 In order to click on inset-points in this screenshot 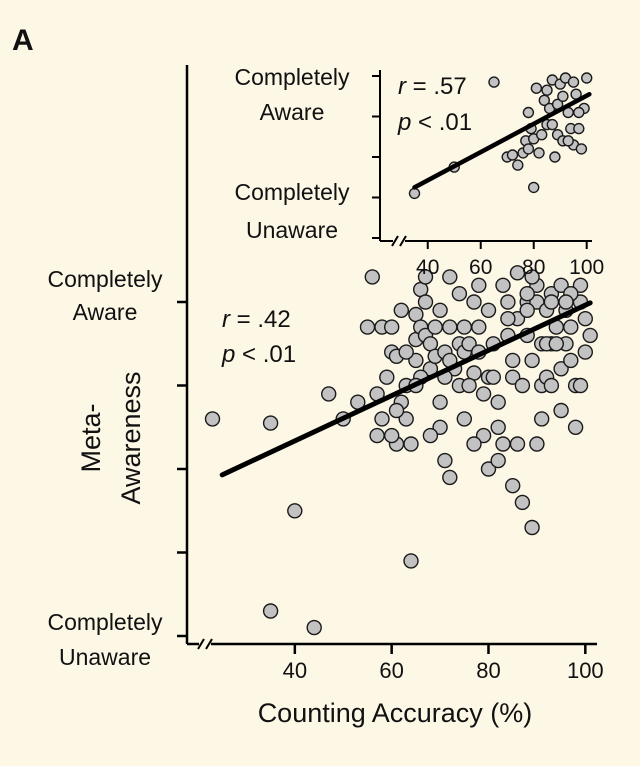, I will do `click(500, 136)`.